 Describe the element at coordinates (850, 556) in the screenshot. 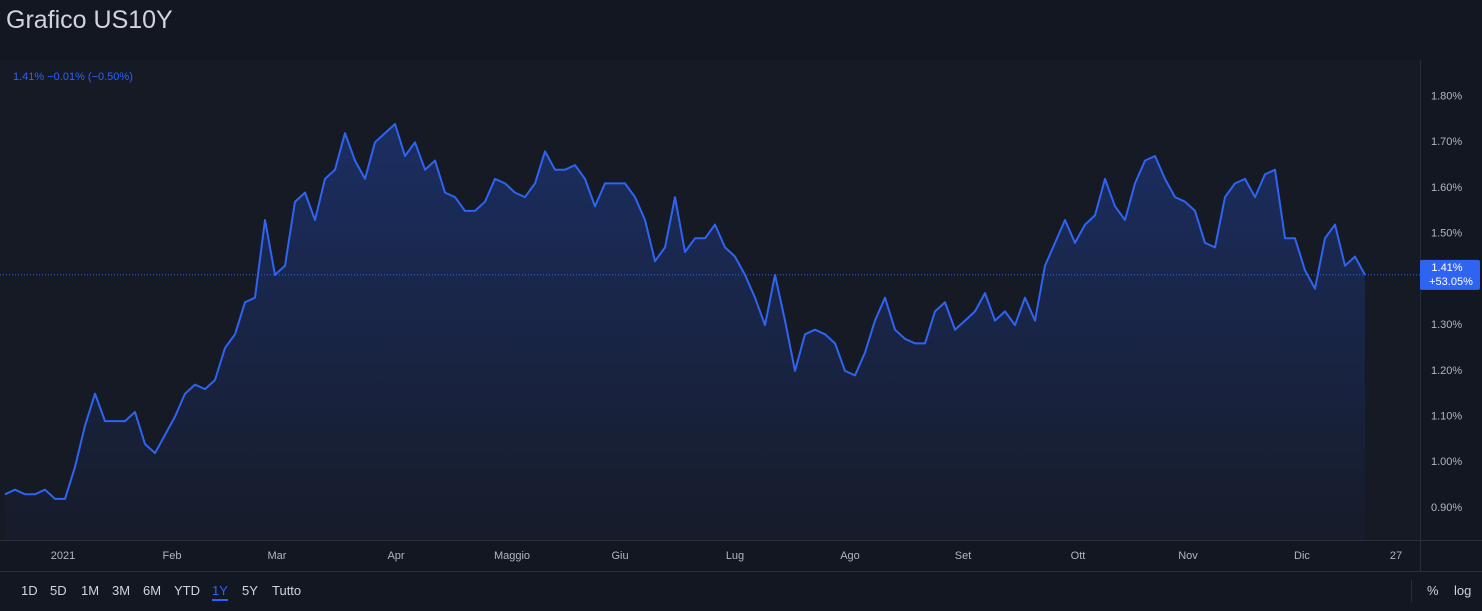

I see `x-tick-label: Ago` at that location.